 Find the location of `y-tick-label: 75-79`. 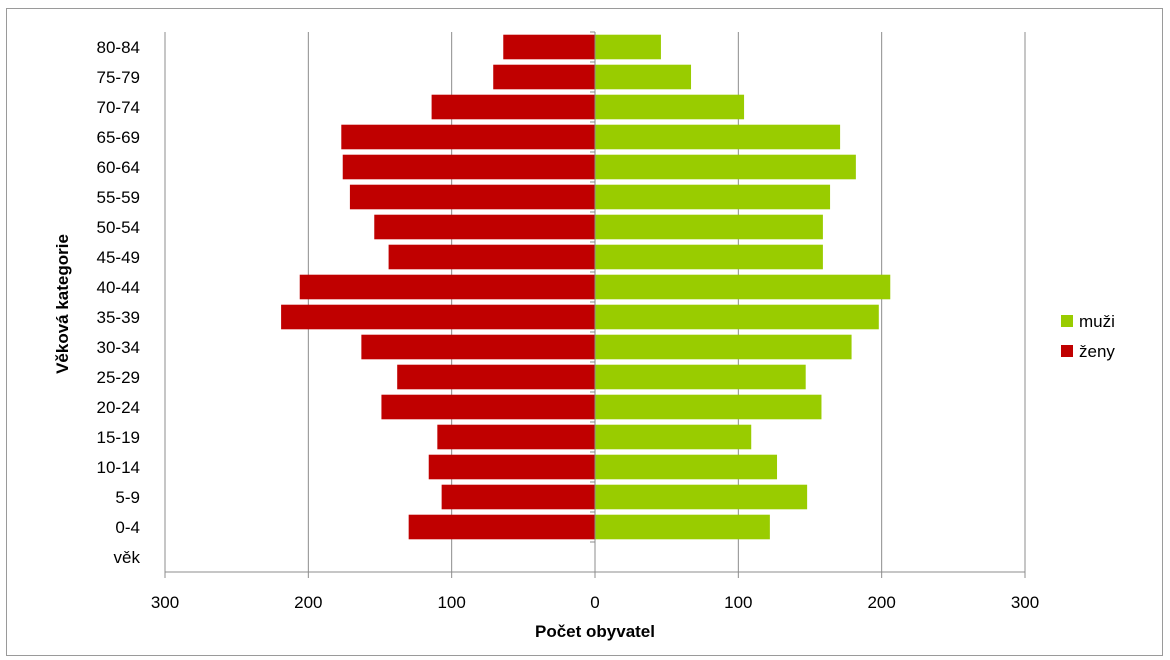

y-tick-label: 75-79 is located at coordinates (118, 77).